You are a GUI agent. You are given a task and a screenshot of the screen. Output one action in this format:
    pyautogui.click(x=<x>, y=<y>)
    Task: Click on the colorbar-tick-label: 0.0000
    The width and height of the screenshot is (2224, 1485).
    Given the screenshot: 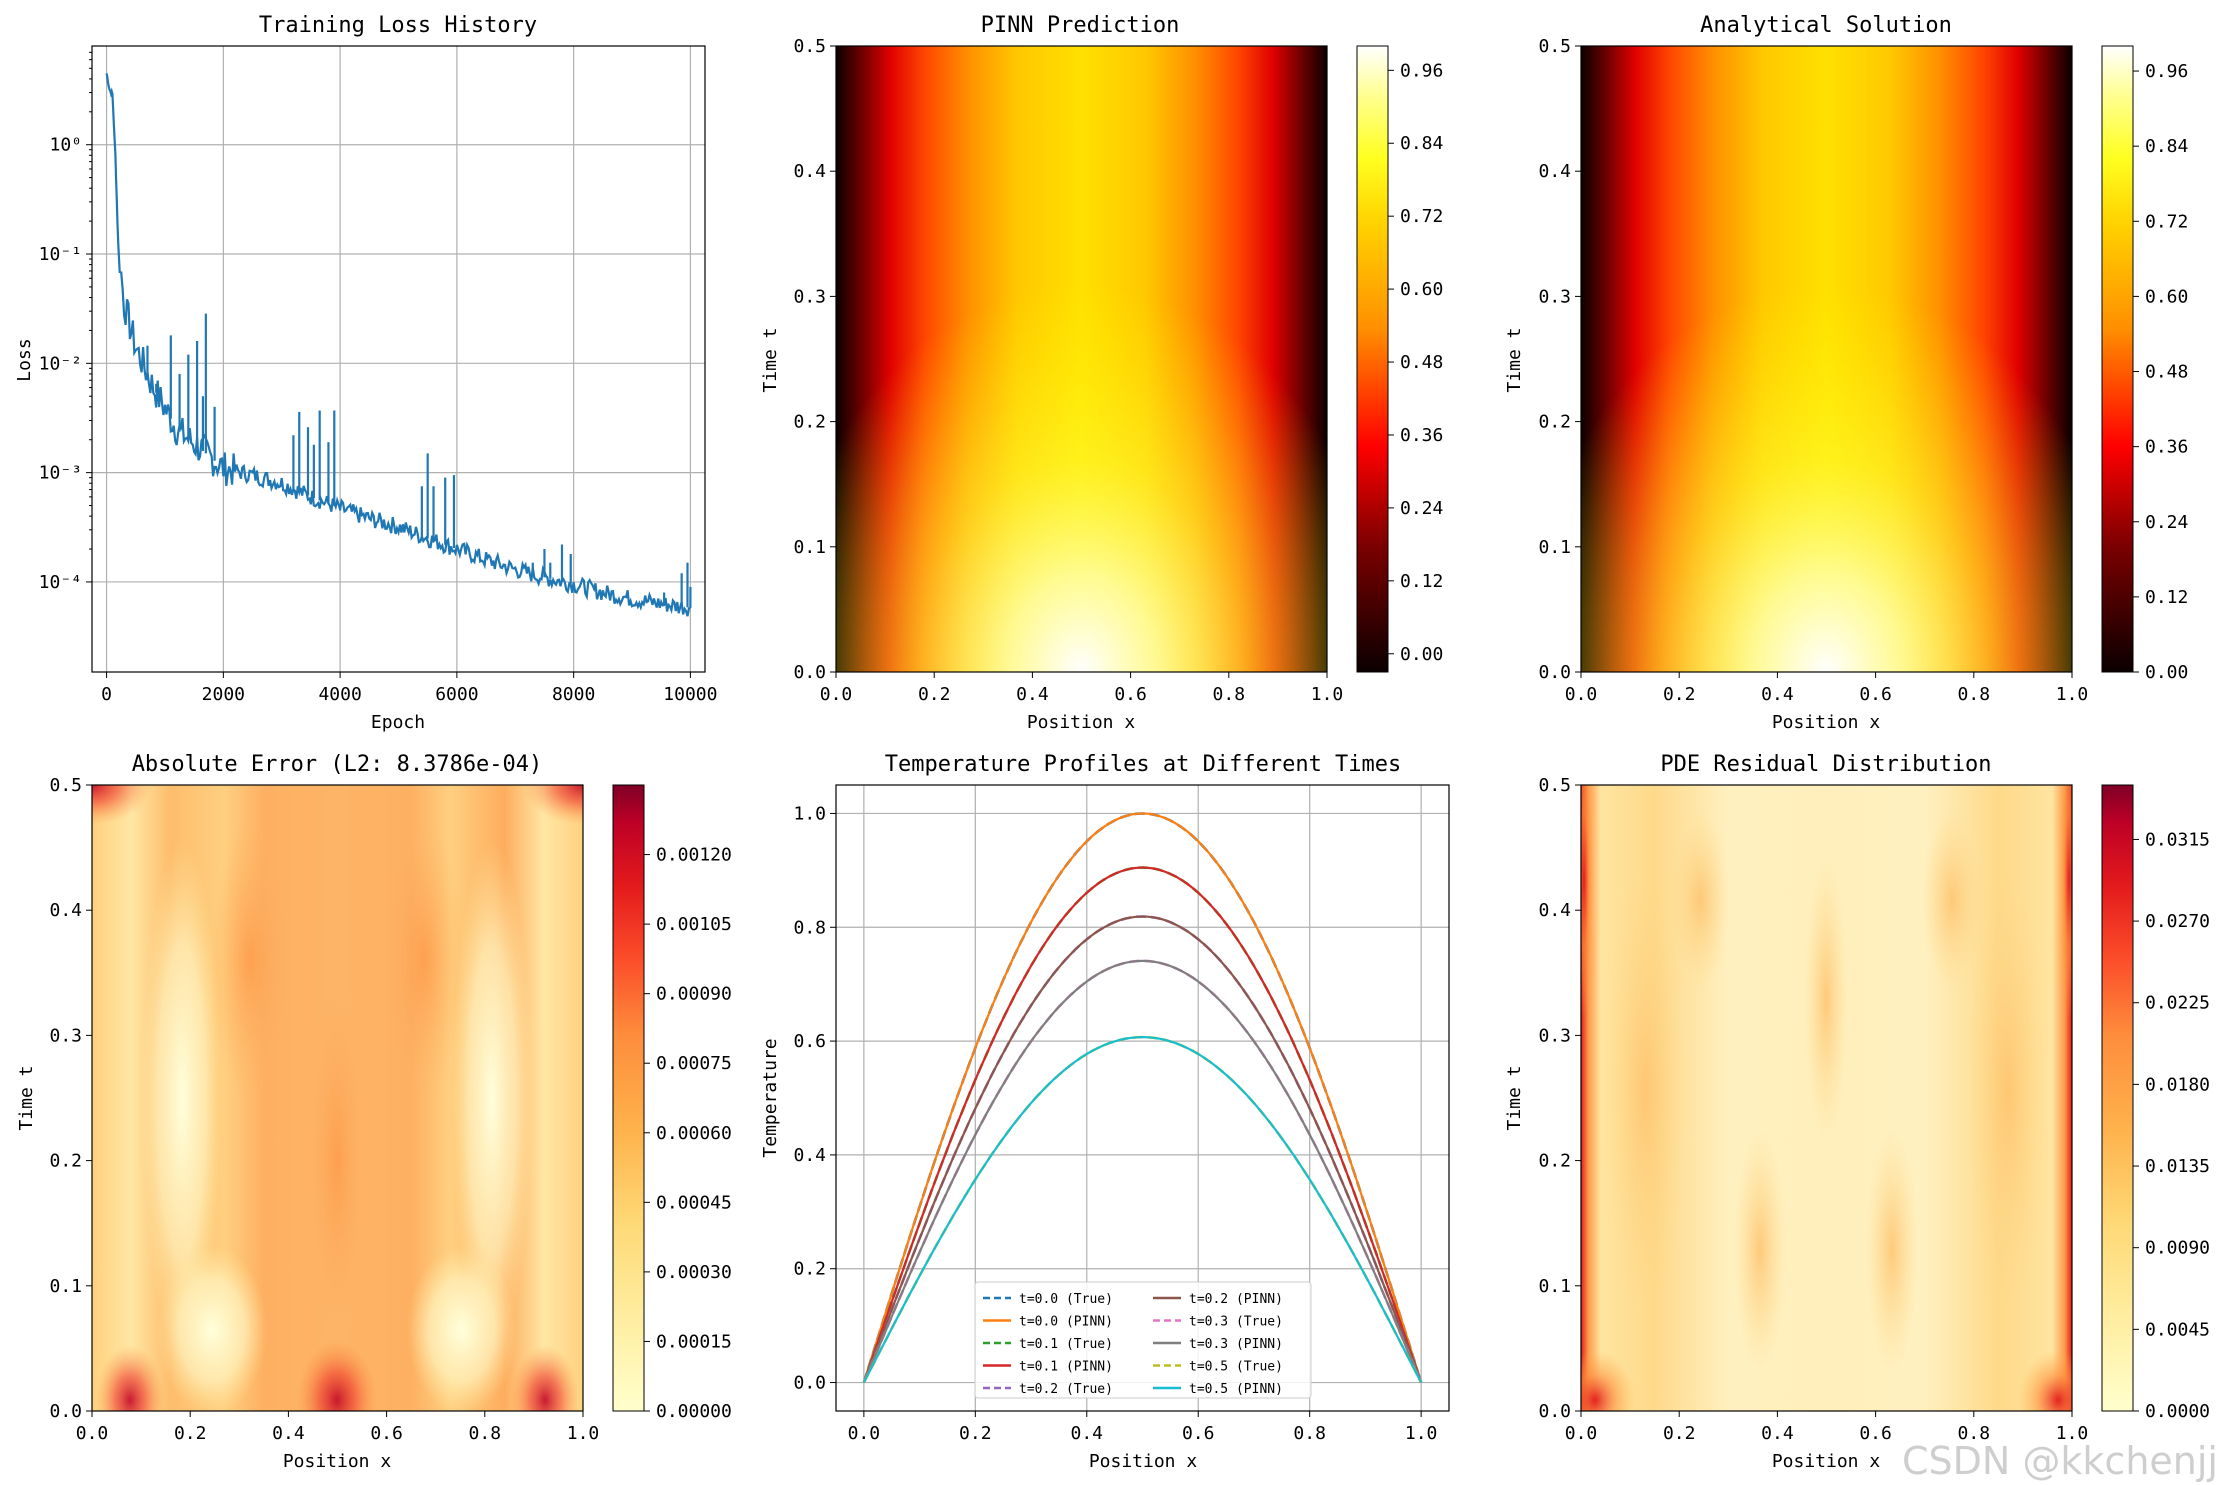 What is the action you would take?
    pyautogui.click(x=2177, y=1411)
    